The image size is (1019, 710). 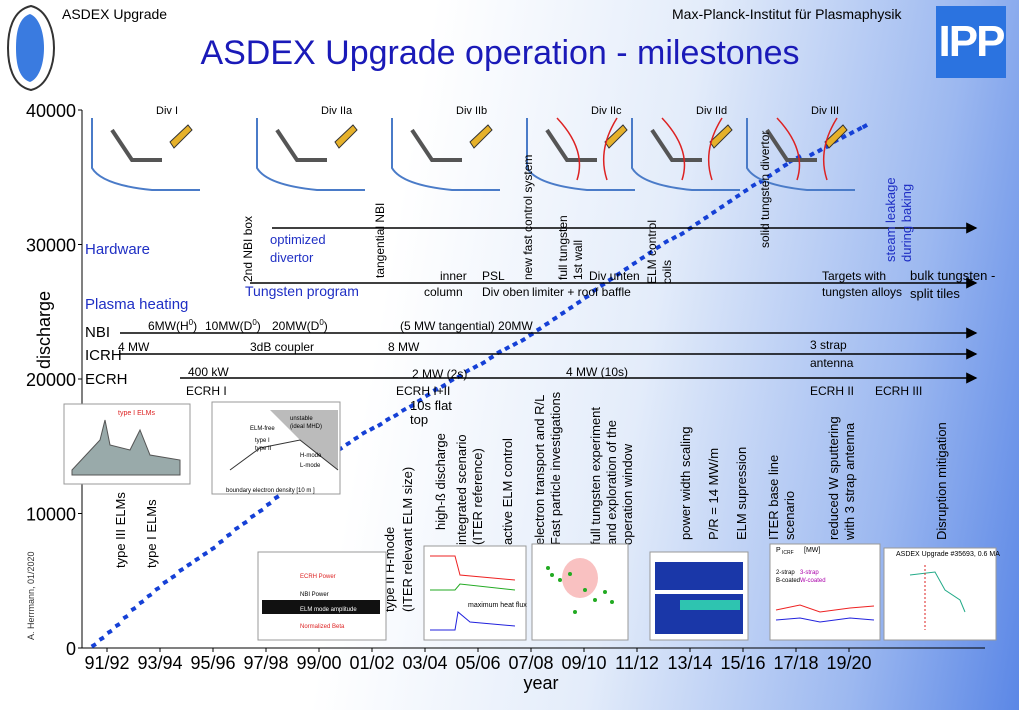 I want to click on y-tick-label: 20000, so click(x=51, y=380).